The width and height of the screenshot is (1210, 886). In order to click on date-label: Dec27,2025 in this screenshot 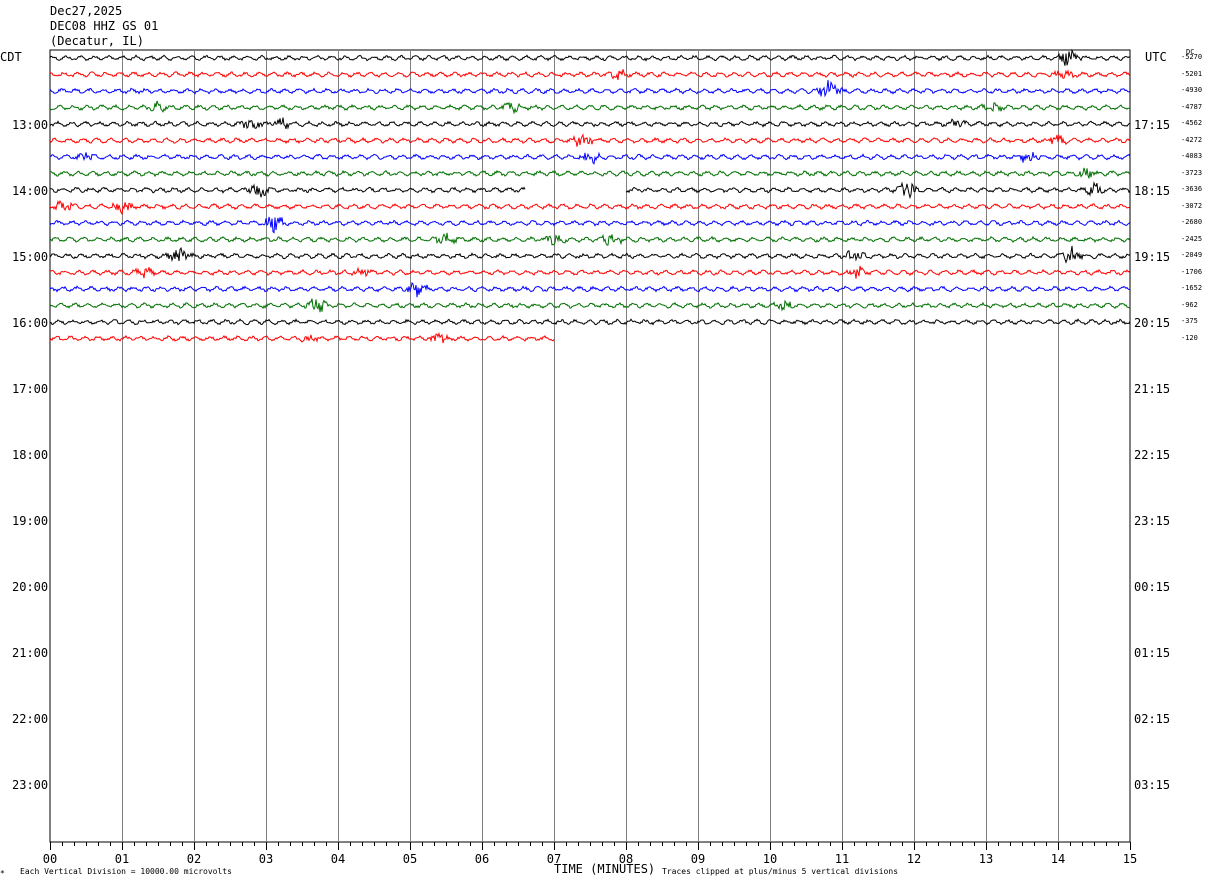, I will do `click(86, 11)`.